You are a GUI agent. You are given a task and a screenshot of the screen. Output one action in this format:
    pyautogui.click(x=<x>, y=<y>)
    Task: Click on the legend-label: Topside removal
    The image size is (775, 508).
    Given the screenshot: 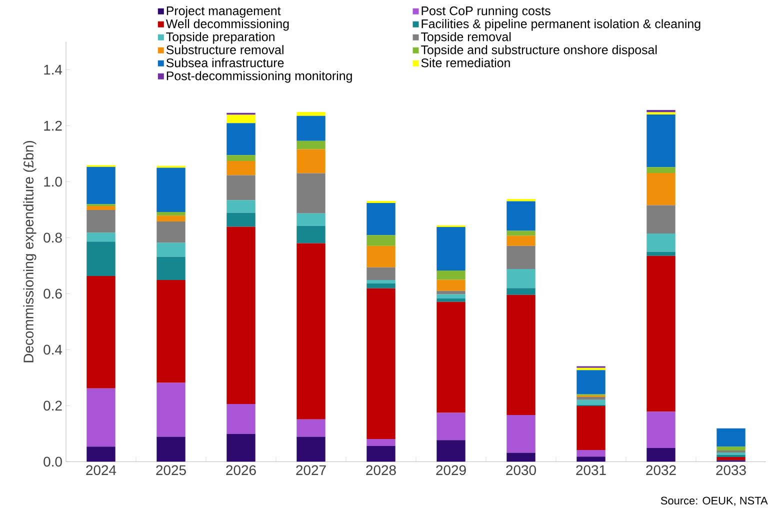 What is the action you would take?
    pyautogui.click(x=466, y=38)
    